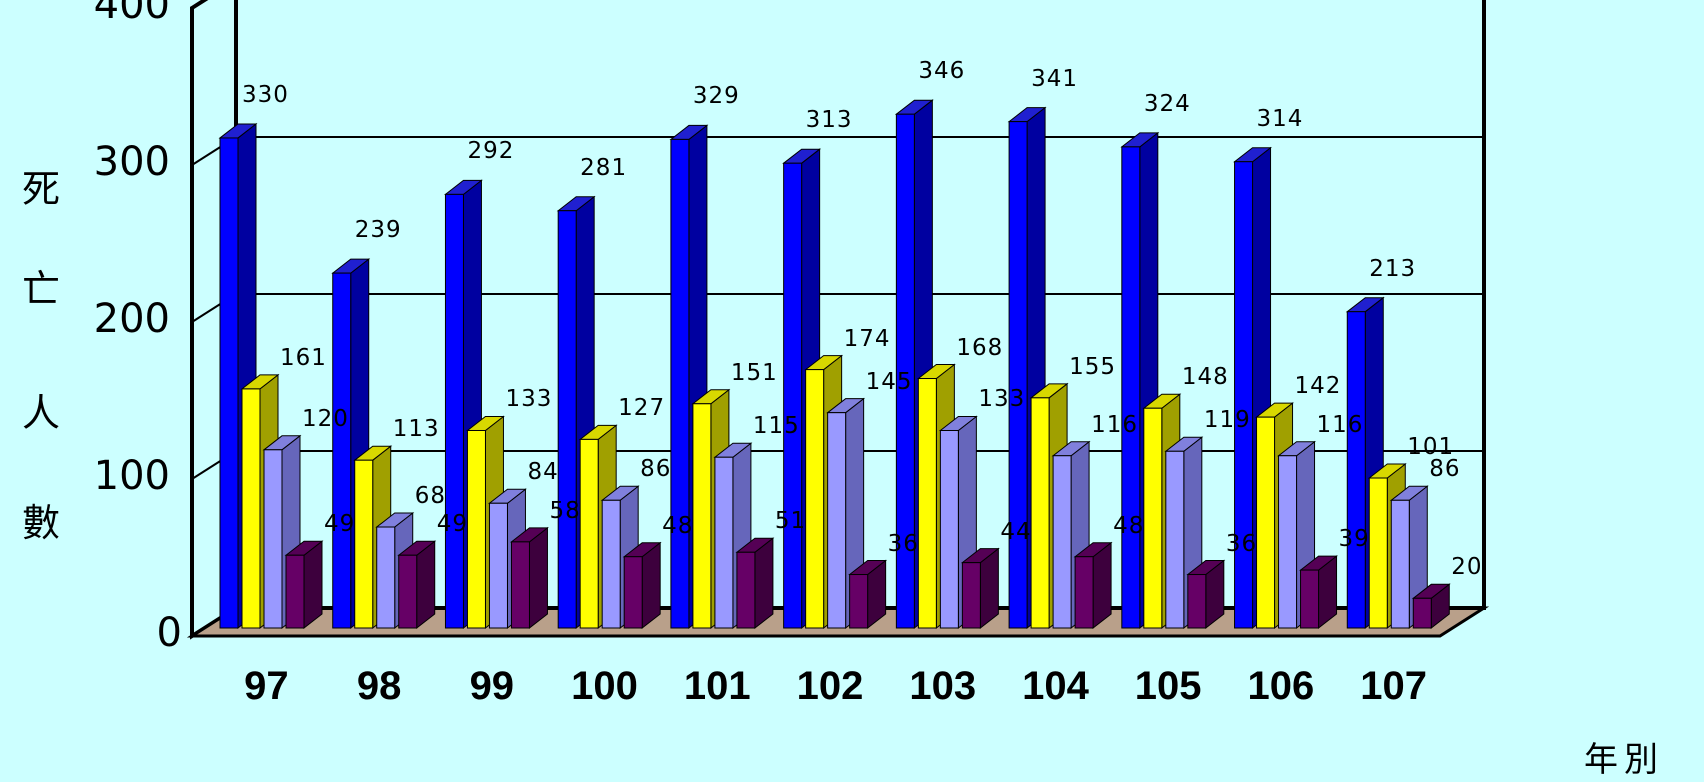  Describe the element at coordinates (1624, 760) in the screenshot. I see `x-axis-label: 年別` at that location.